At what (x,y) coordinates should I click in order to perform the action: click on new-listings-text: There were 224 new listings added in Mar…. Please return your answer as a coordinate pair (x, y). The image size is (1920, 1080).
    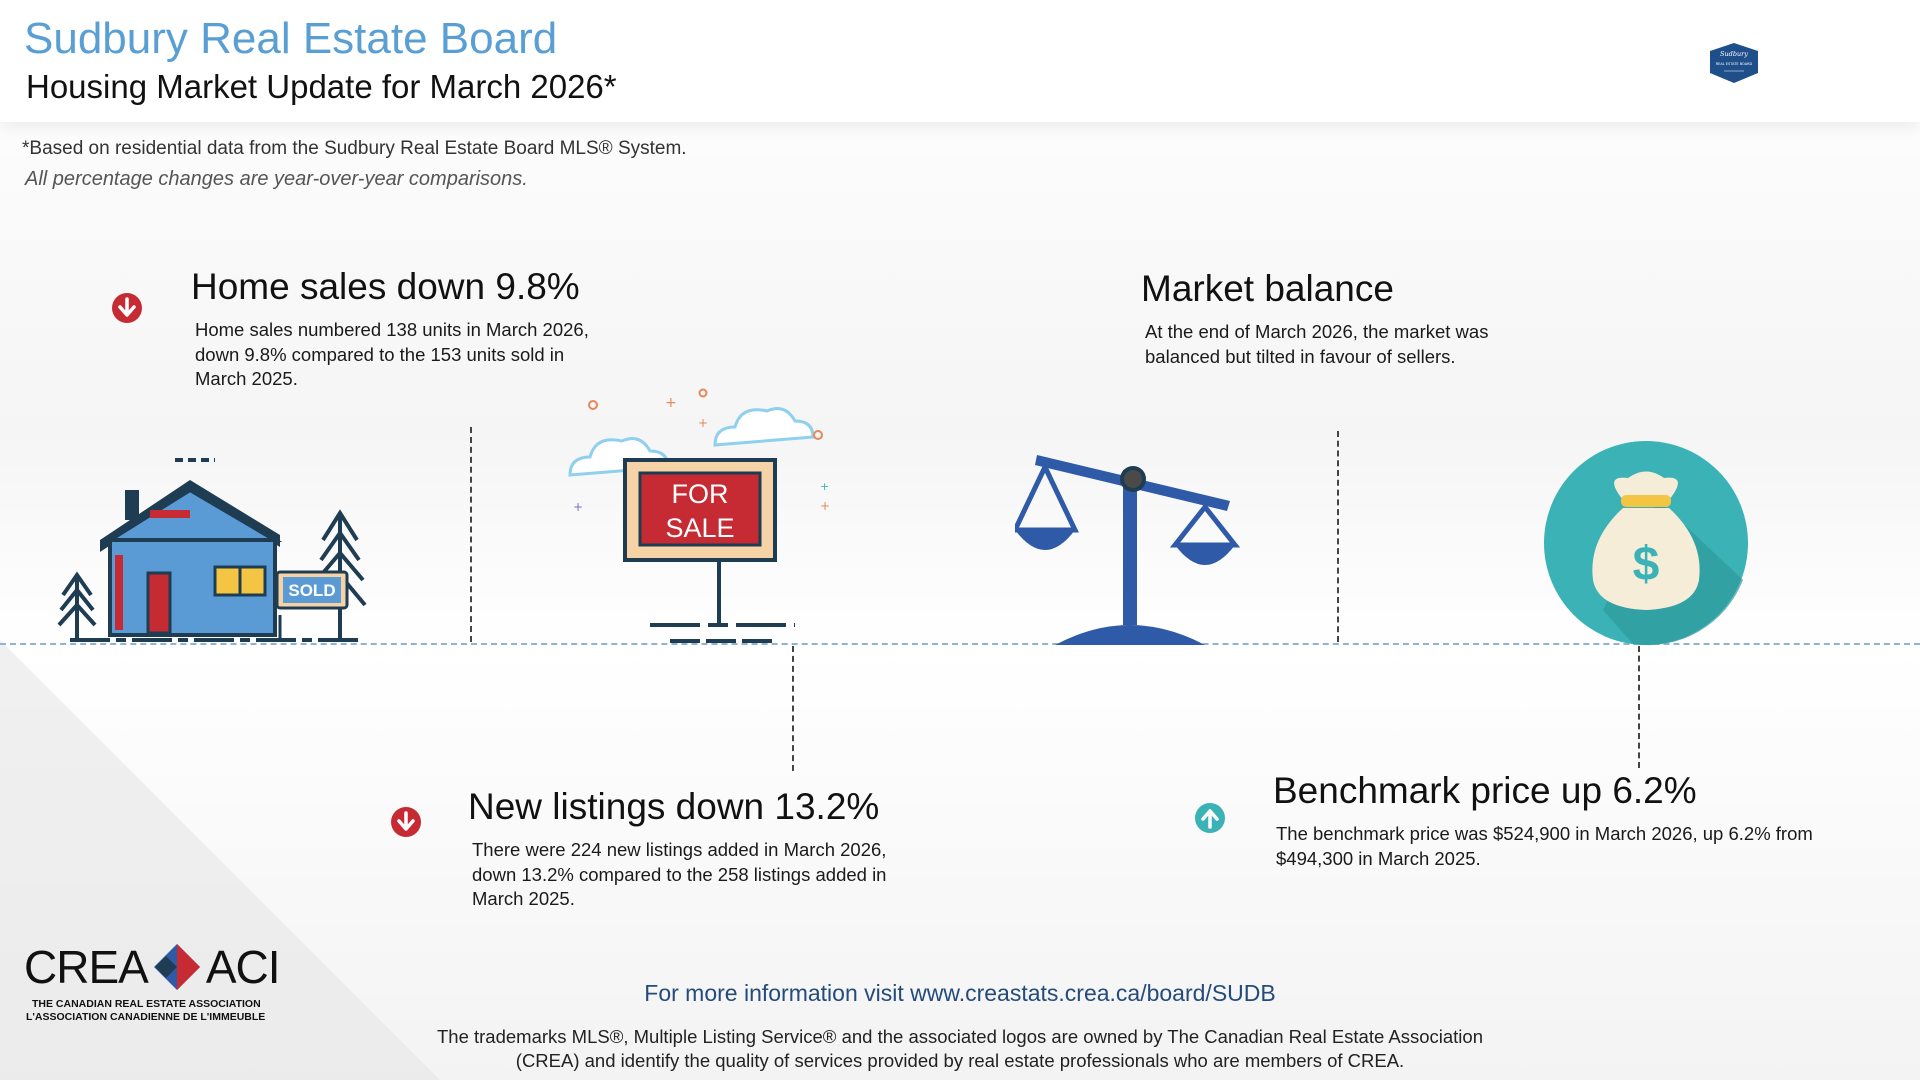
    Looking at the image, I should click on (679, 874).